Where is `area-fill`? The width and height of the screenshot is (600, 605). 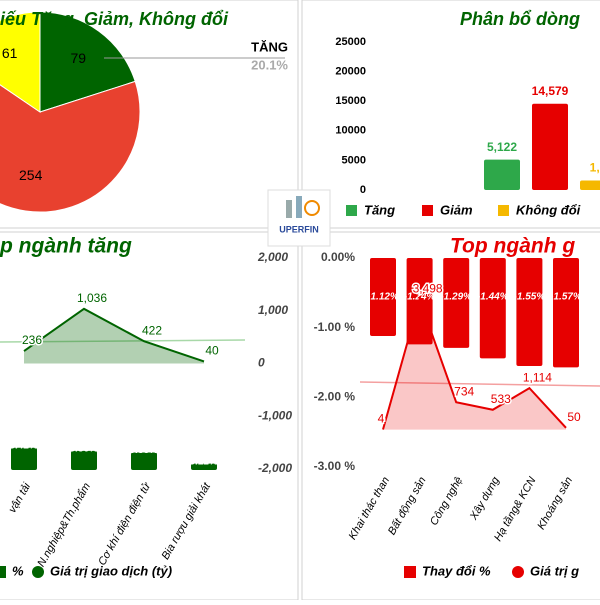 area-fill is located at coordinates (114, 336).